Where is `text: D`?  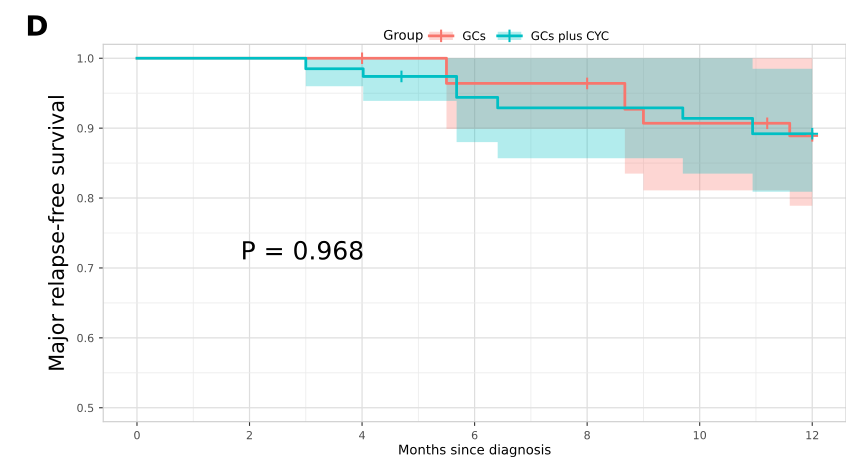
text: D is located at coordinates (37, 25).